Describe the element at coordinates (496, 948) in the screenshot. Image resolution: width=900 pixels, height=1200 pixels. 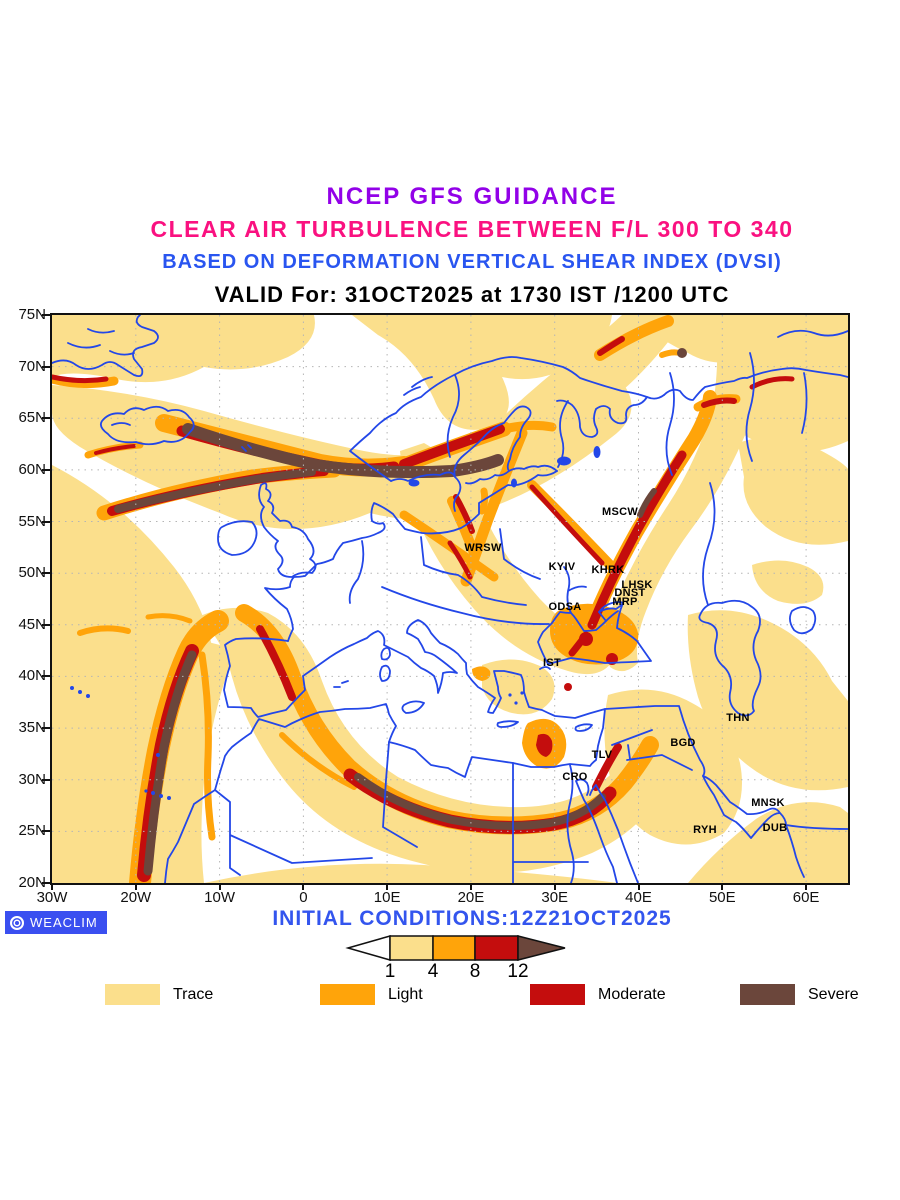
I see `colorbar-seg-moderate` at that location.